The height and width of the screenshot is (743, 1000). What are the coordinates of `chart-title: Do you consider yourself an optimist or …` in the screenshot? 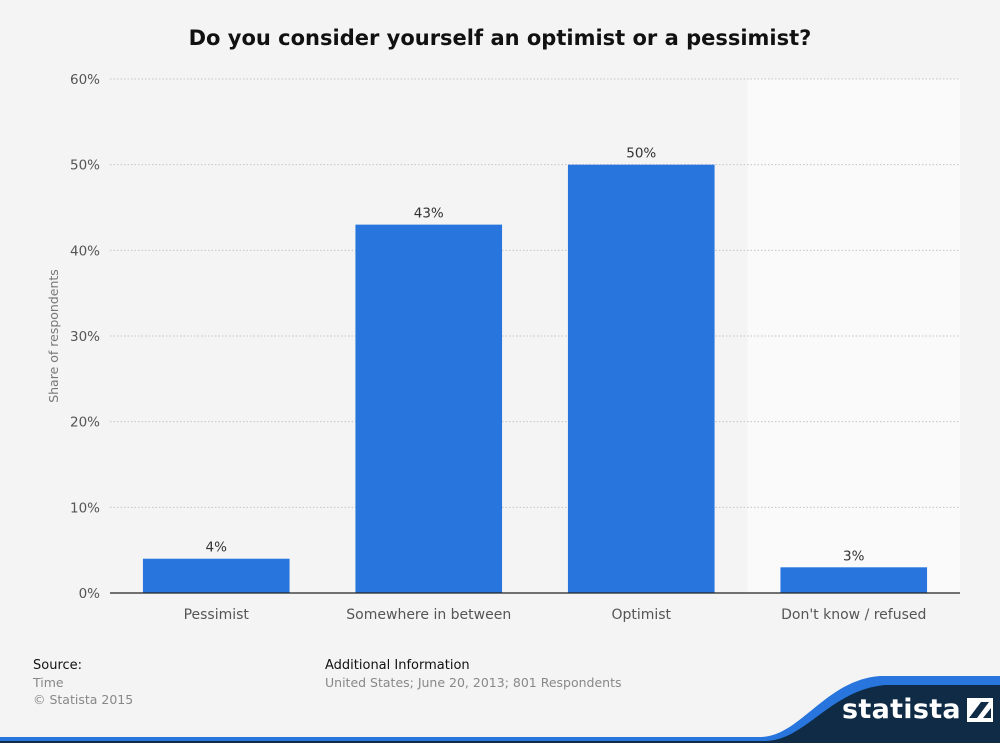 It's located at (500, 38).